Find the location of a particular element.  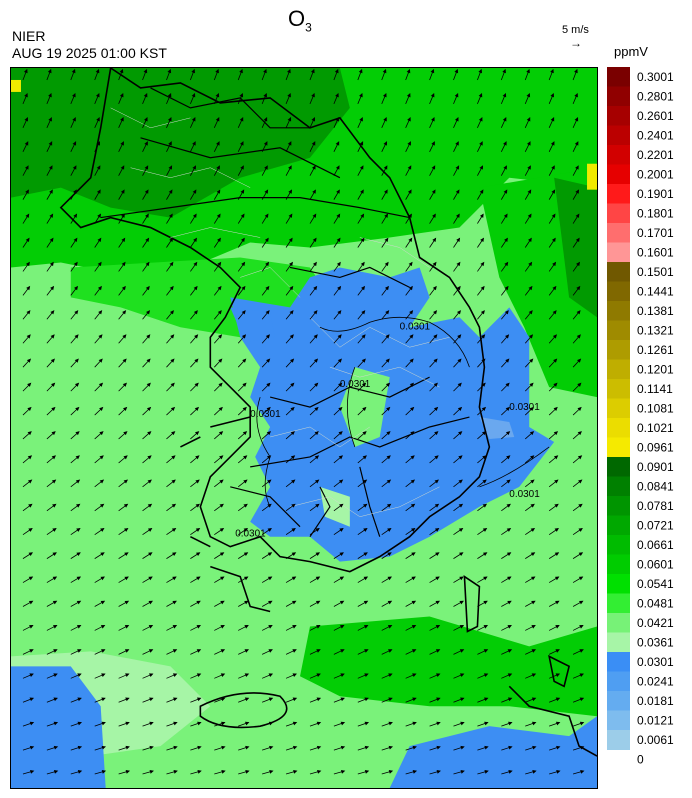

legend-label: 0.0421 is located at coordinates (655, 623).